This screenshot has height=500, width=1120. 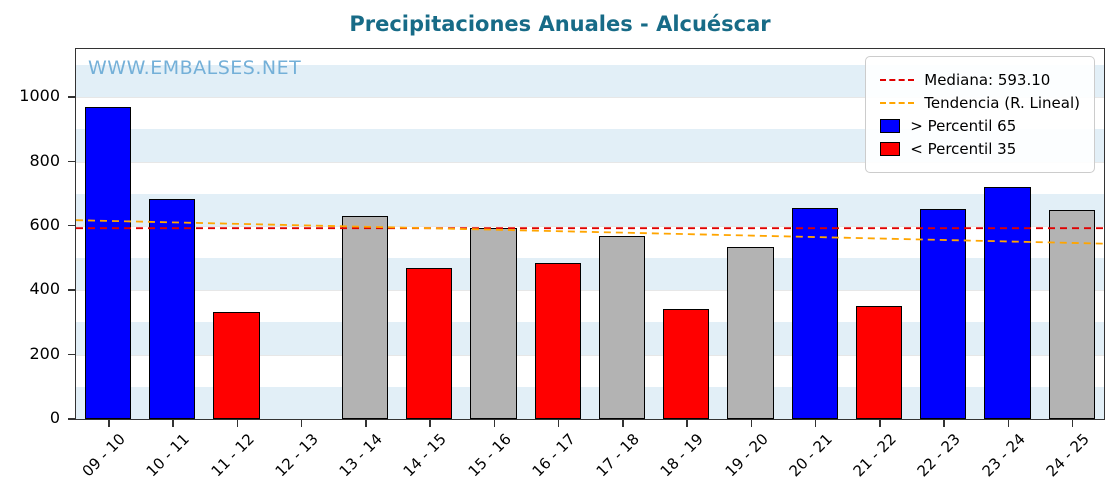 What do you see at coordinates (963, 149) in the screenshot?
I see `legend-label-p35: < Percentil 35` at bounding box center [963, 149].